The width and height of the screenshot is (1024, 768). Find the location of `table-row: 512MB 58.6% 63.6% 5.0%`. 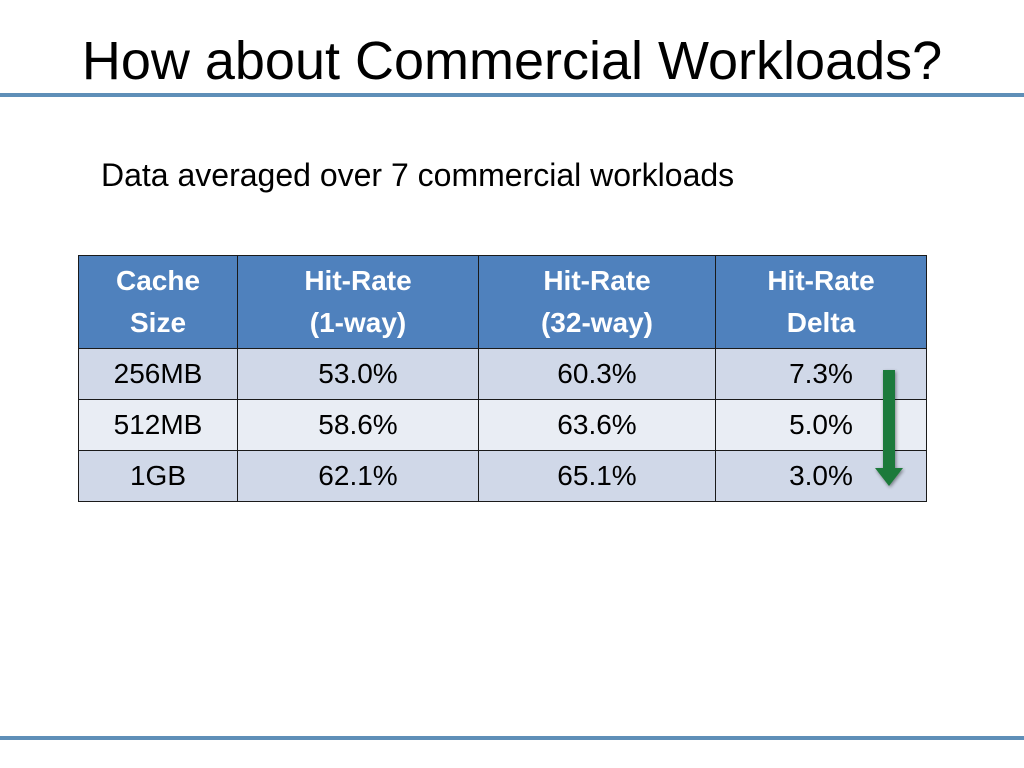

table-row: 512MB 58.6% 63.6% 5.0% is located at coordinates (502, 425).